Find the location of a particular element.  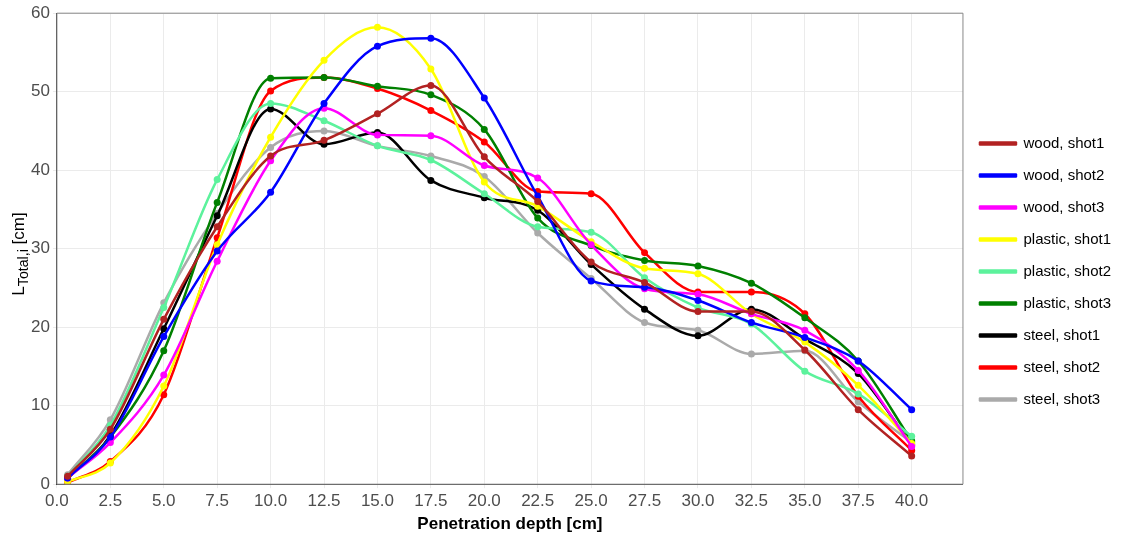

x-tick-label: 10.0 is located at coordinates (271, 501).